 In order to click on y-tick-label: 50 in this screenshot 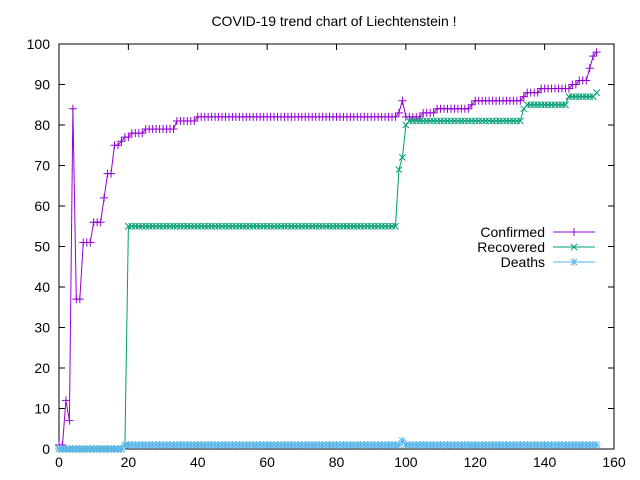, I will do `click(42, 247)`.